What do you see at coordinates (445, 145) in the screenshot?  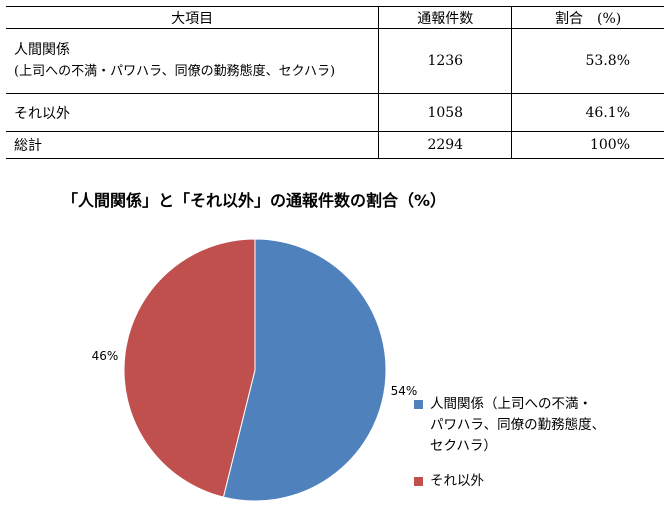 I see `row-count: 2294` at bounding box center [445, 145].